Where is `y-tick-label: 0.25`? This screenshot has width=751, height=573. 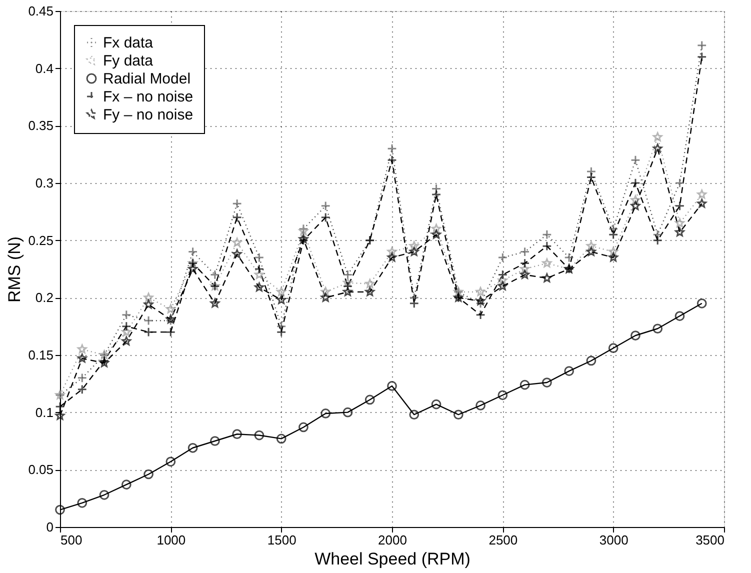
y-tick-label: 0.25 is located at coordinates (41, 240).